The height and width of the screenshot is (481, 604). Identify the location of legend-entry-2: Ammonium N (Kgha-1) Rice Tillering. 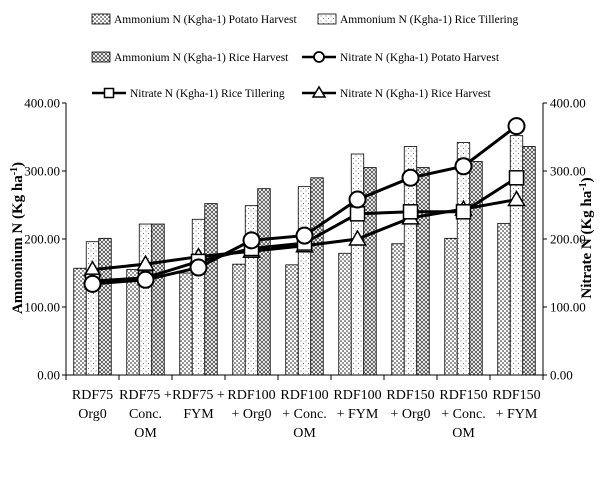
(417, 19).